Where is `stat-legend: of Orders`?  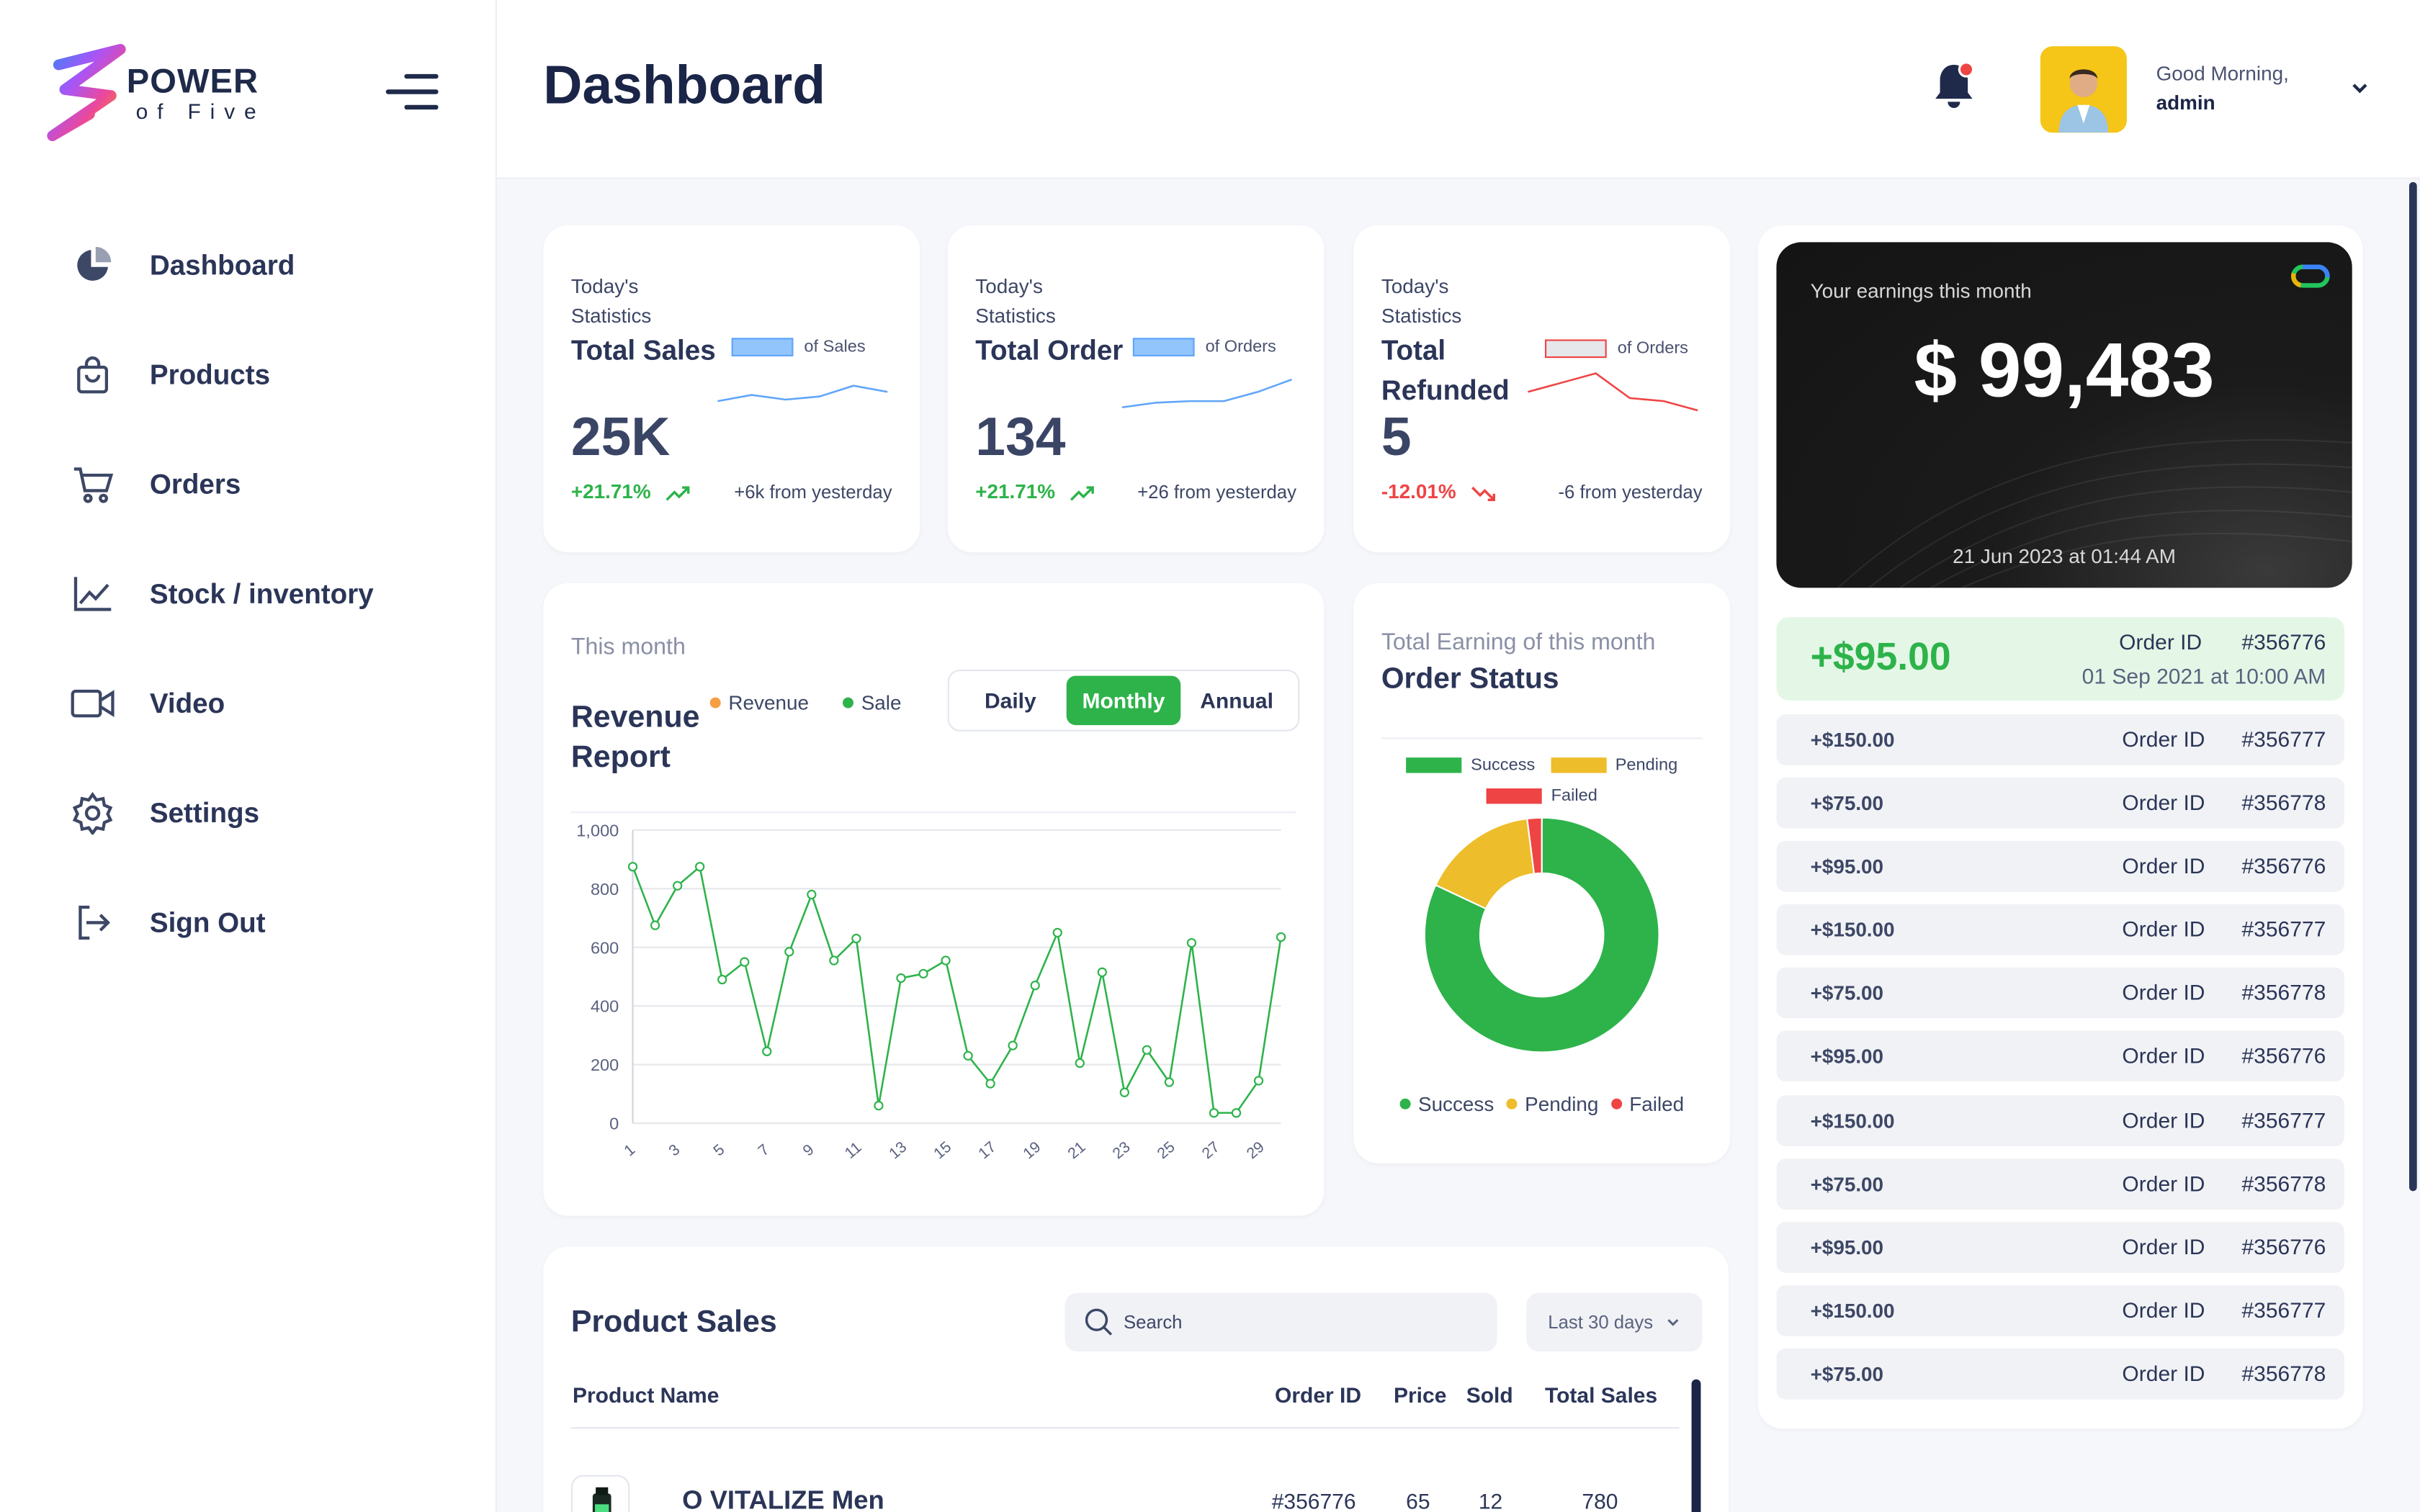 stat-legend: of Orders is located at coordinates (1204, 347).